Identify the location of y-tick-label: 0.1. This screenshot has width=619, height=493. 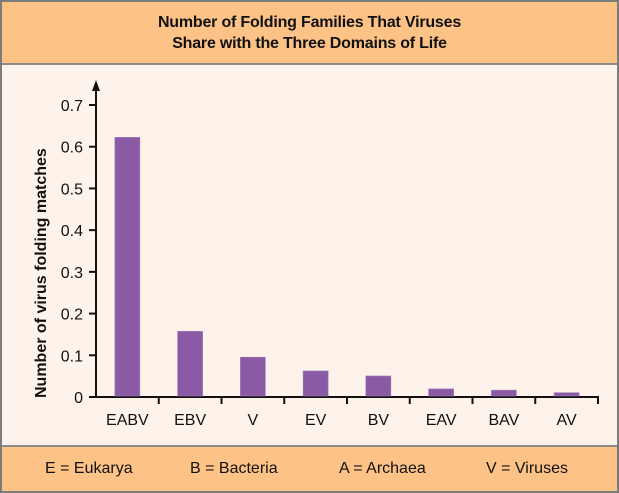
(72, 356).